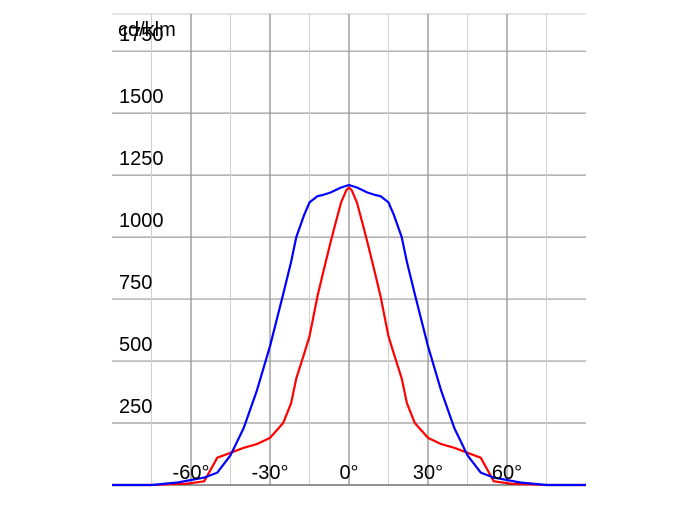  I want to click on y-tick-label: 1750, so click(141, 35).